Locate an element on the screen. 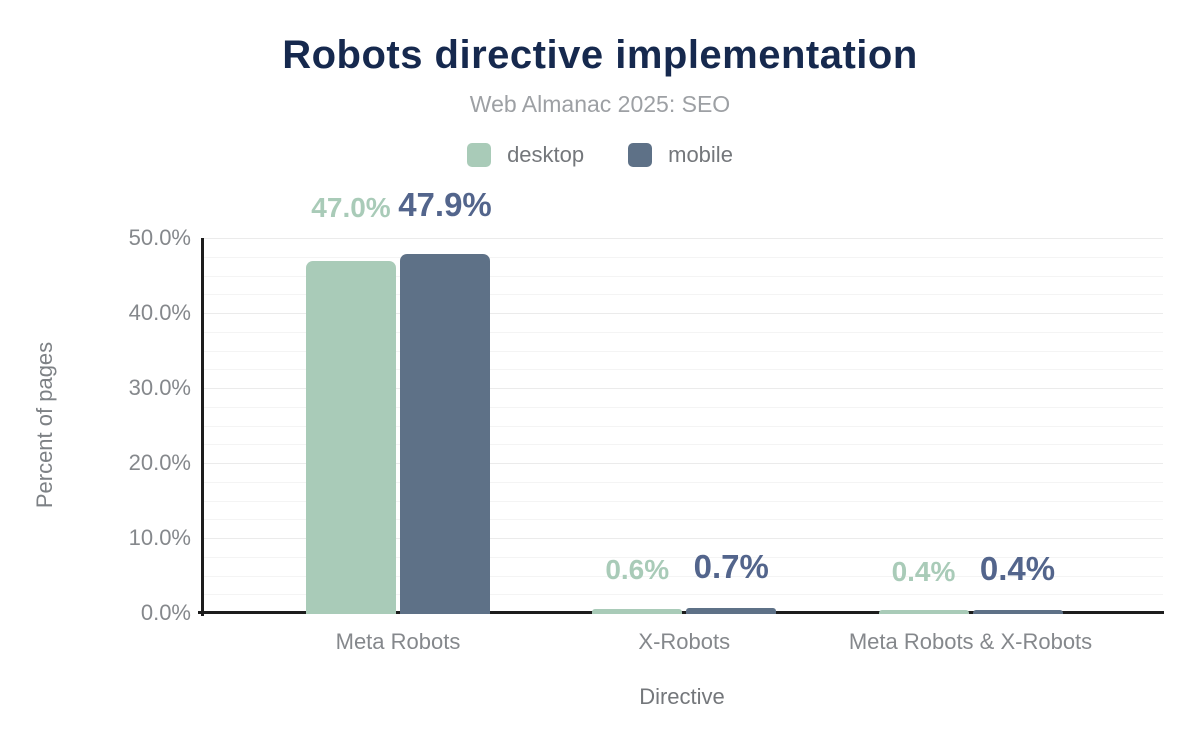 This screenshot has height=742, width=1200. chart-subtitle: Web Almanac 2025: SEO is located at coordinates (600, 104).